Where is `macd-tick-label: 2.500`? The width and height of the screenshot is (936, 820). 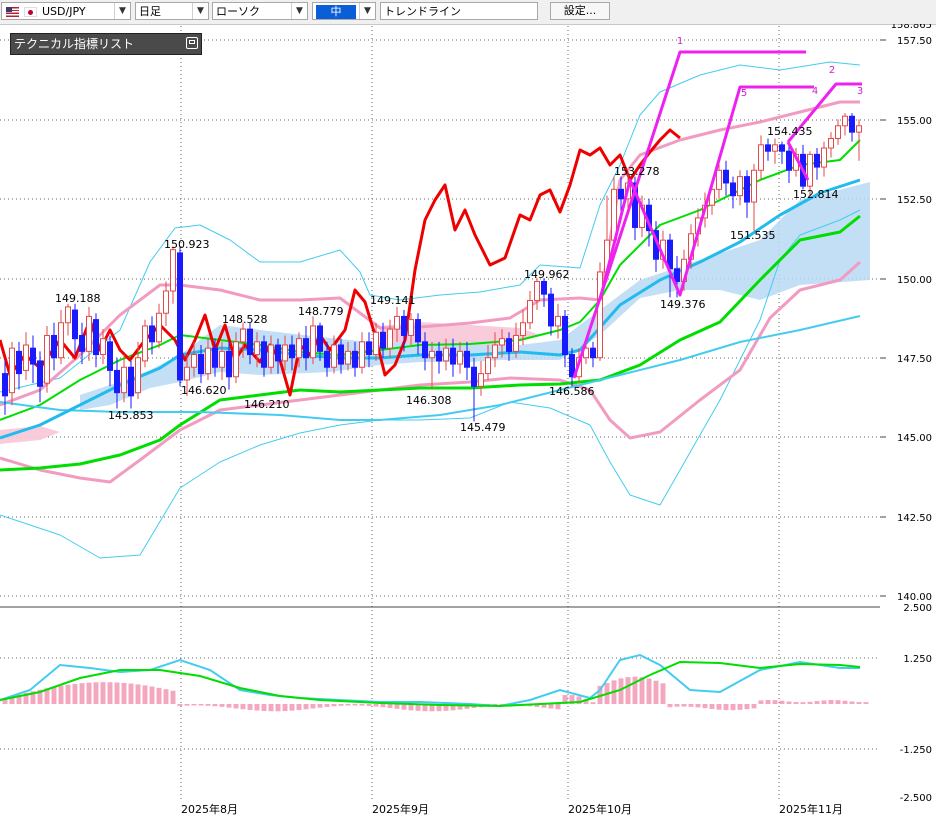
macd-tick-label: 2.500 is located at coordinates (917, 608).